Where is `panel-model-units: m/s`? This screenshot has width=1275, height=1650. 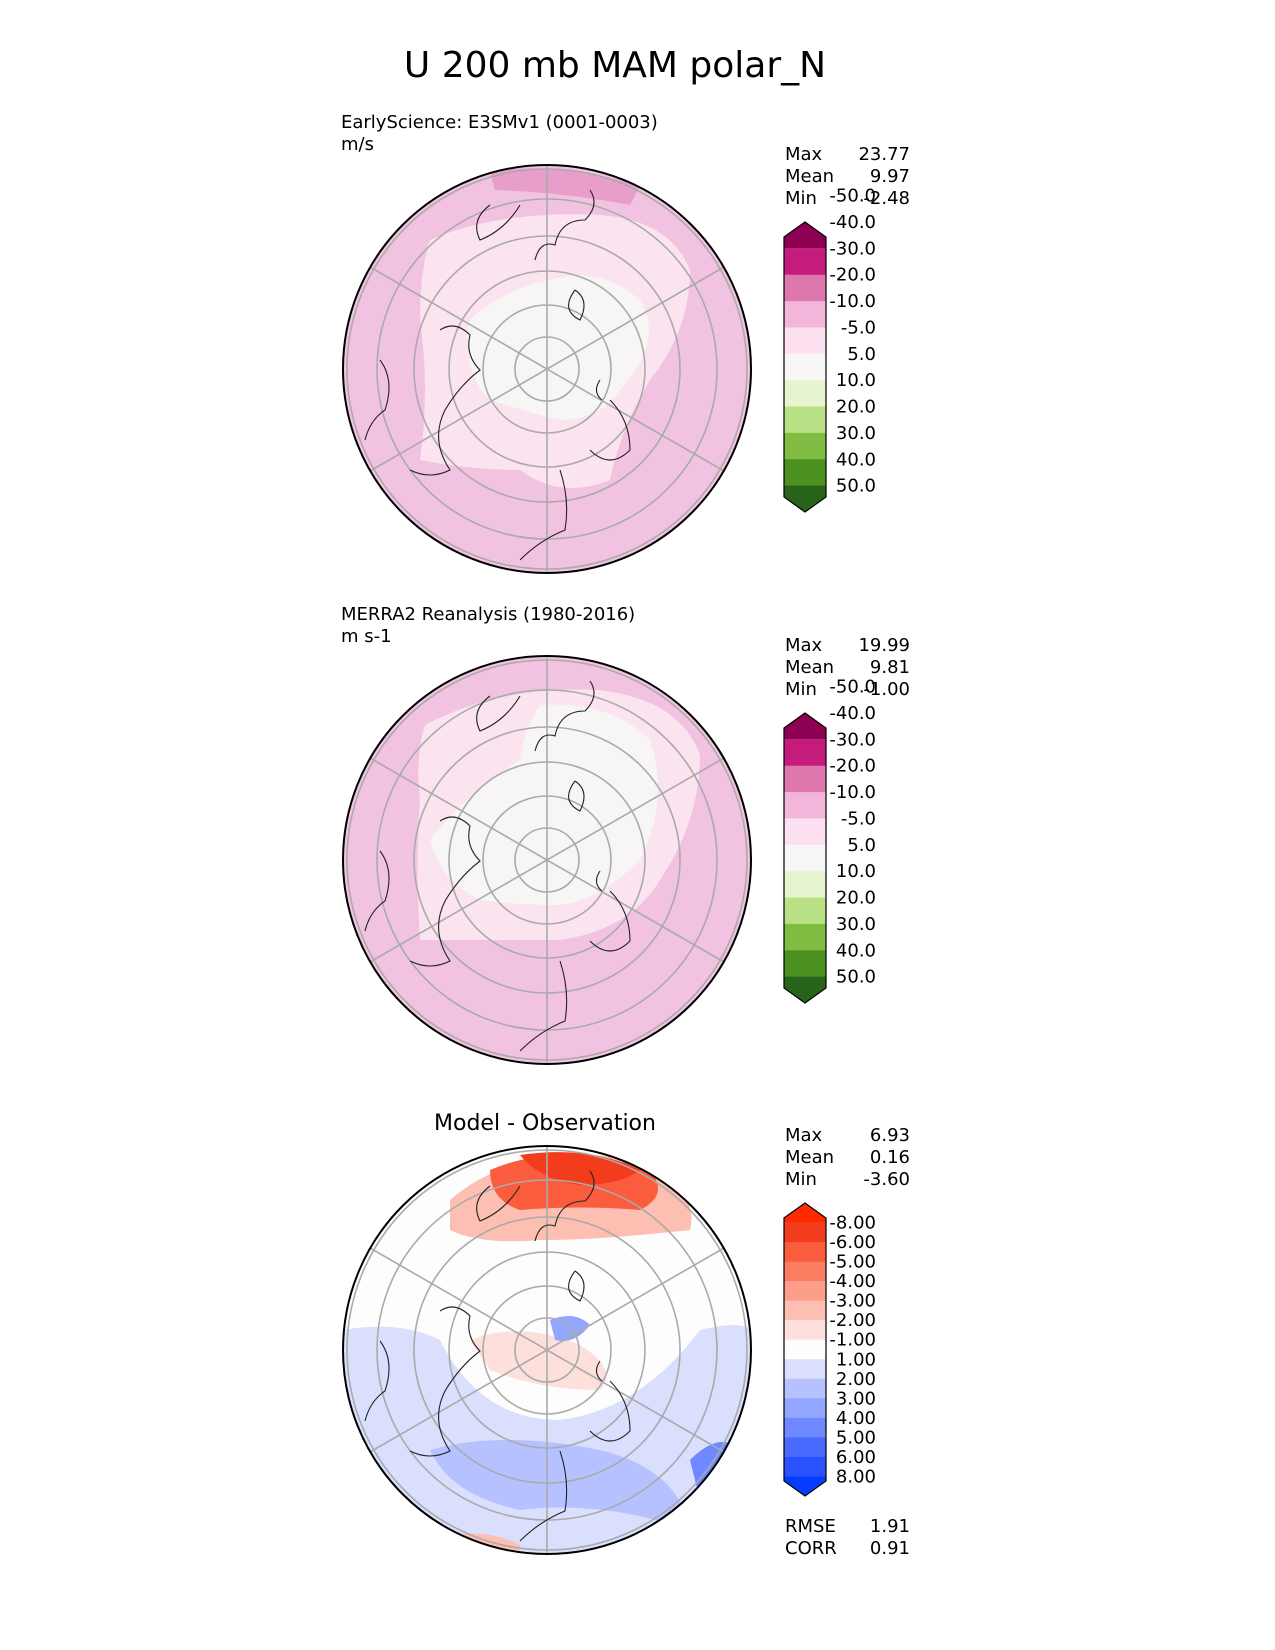 panel-model-units: m/s is located at coordinates (357, 144).